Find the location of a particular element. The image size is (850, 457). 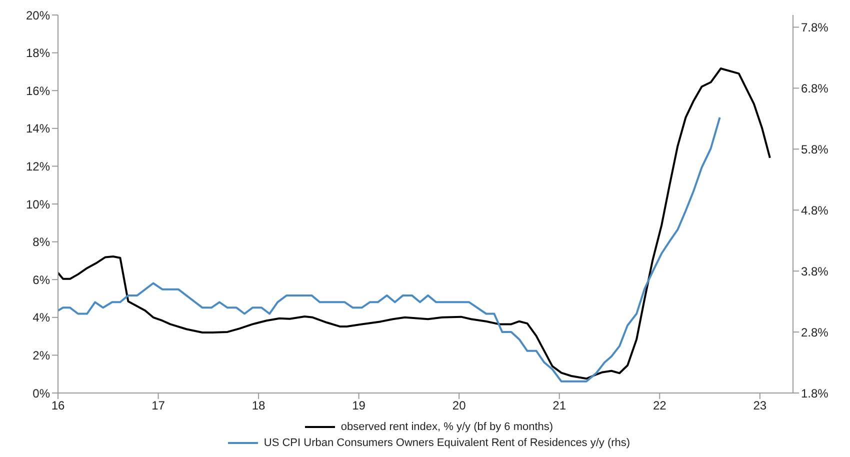

x-tick-label: 16 is located at coordinates (58, 405).